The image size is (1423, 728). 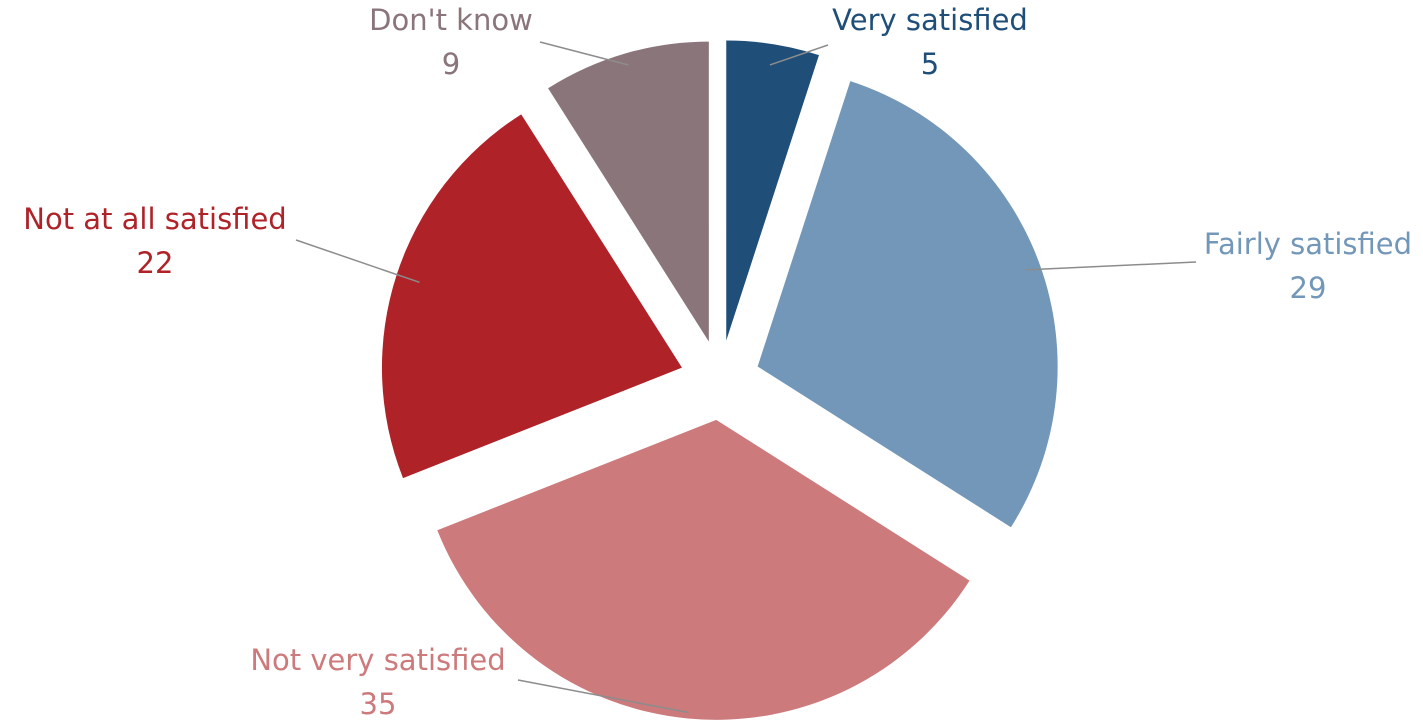 What do you see at coordinates (930, 64) in the screenshot?
I see `slice-value: 5` at bounding box center [930, 64].